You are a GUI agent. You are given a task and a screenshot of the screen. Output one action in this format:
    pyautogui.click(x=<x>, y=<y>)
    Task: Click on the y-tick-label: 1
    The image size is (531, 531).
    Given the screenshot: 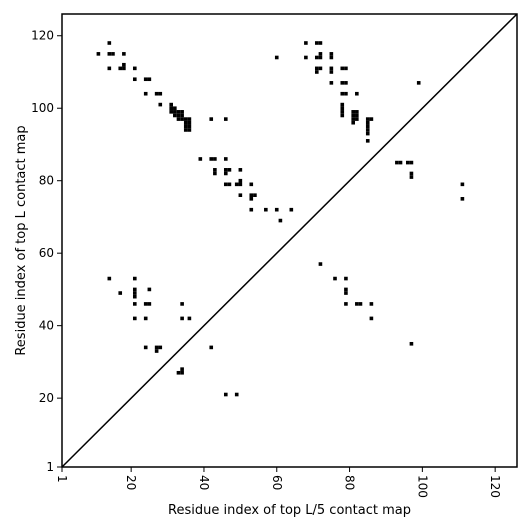 What is the action you would take?
    pyautogui.click(x=50, y=467)
    